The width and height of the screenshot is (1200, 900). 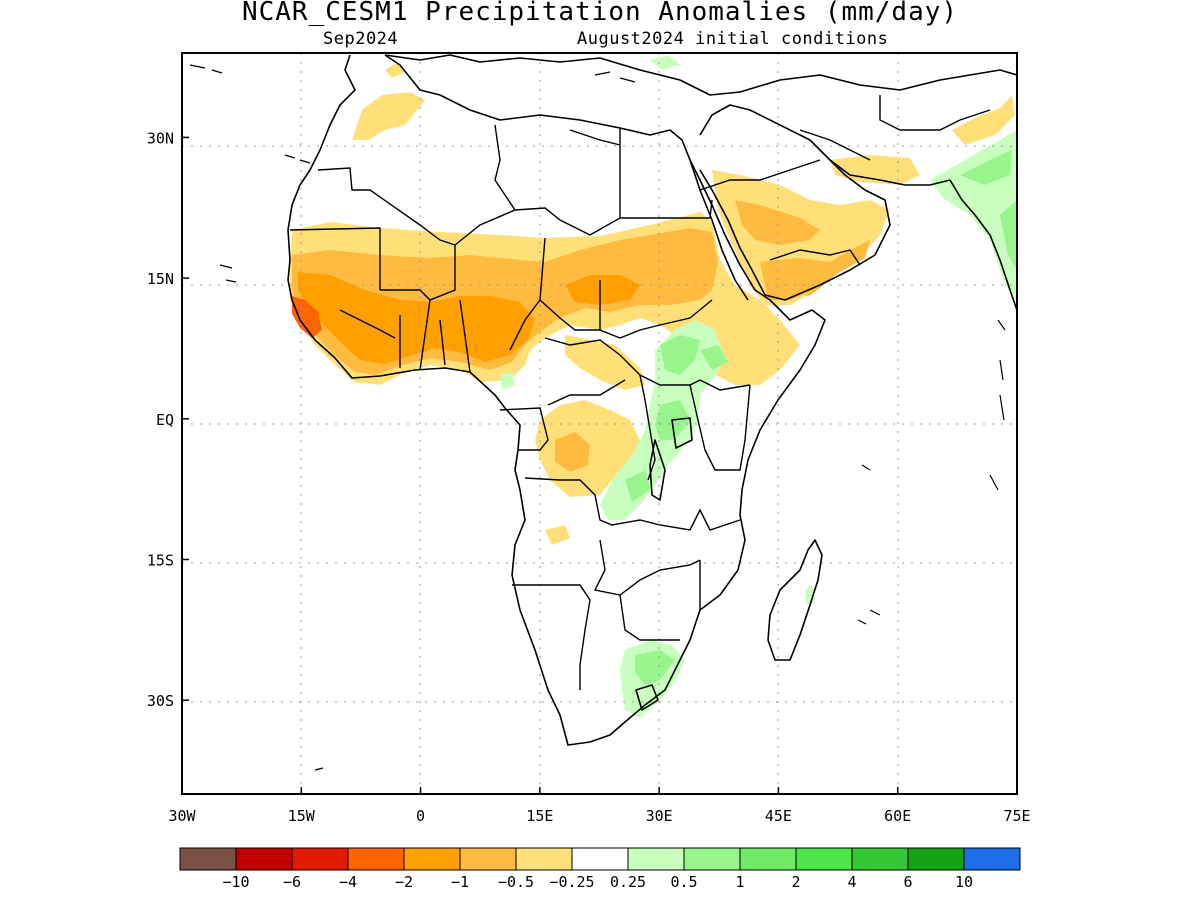 What do you see at coordinates (983, 120) in the screenshot?
I see `anomaly-central-asia` at bounding box center [983, 120].